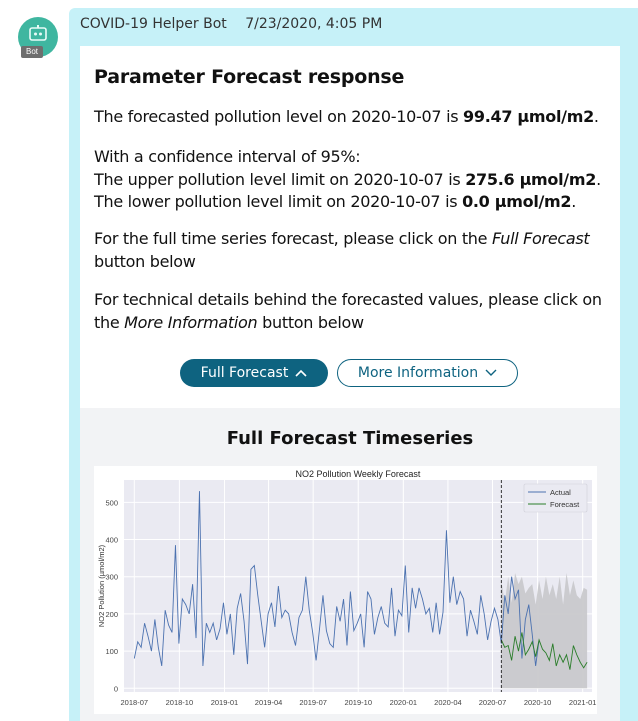 The width and height of the screenshot is (638, 721). Describe the element at coordinates (301, 373) in the screenshot. I see `chevron-up-icon` at that location.